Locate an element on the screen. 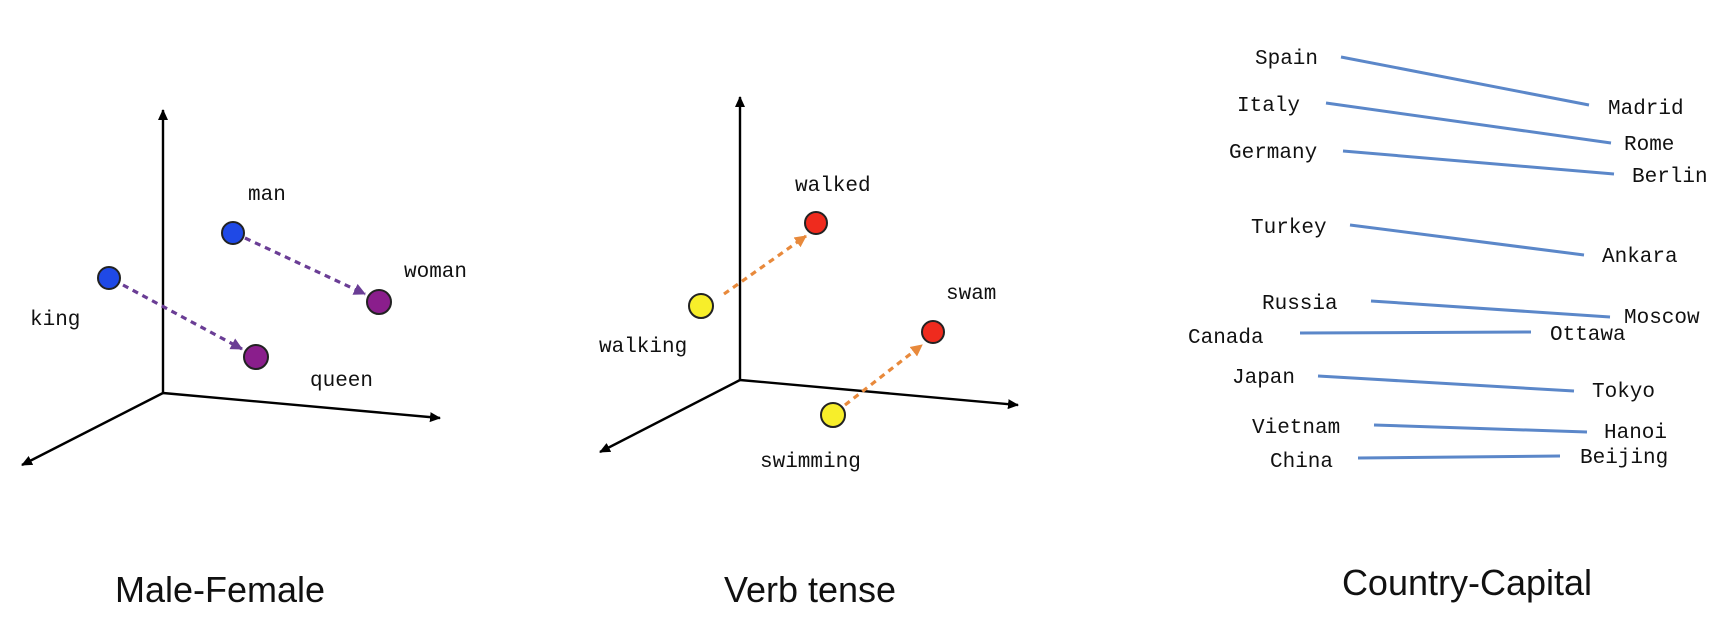 The image size is (1728, 636). country-label: Spain is located at coordinates (1286, 59).